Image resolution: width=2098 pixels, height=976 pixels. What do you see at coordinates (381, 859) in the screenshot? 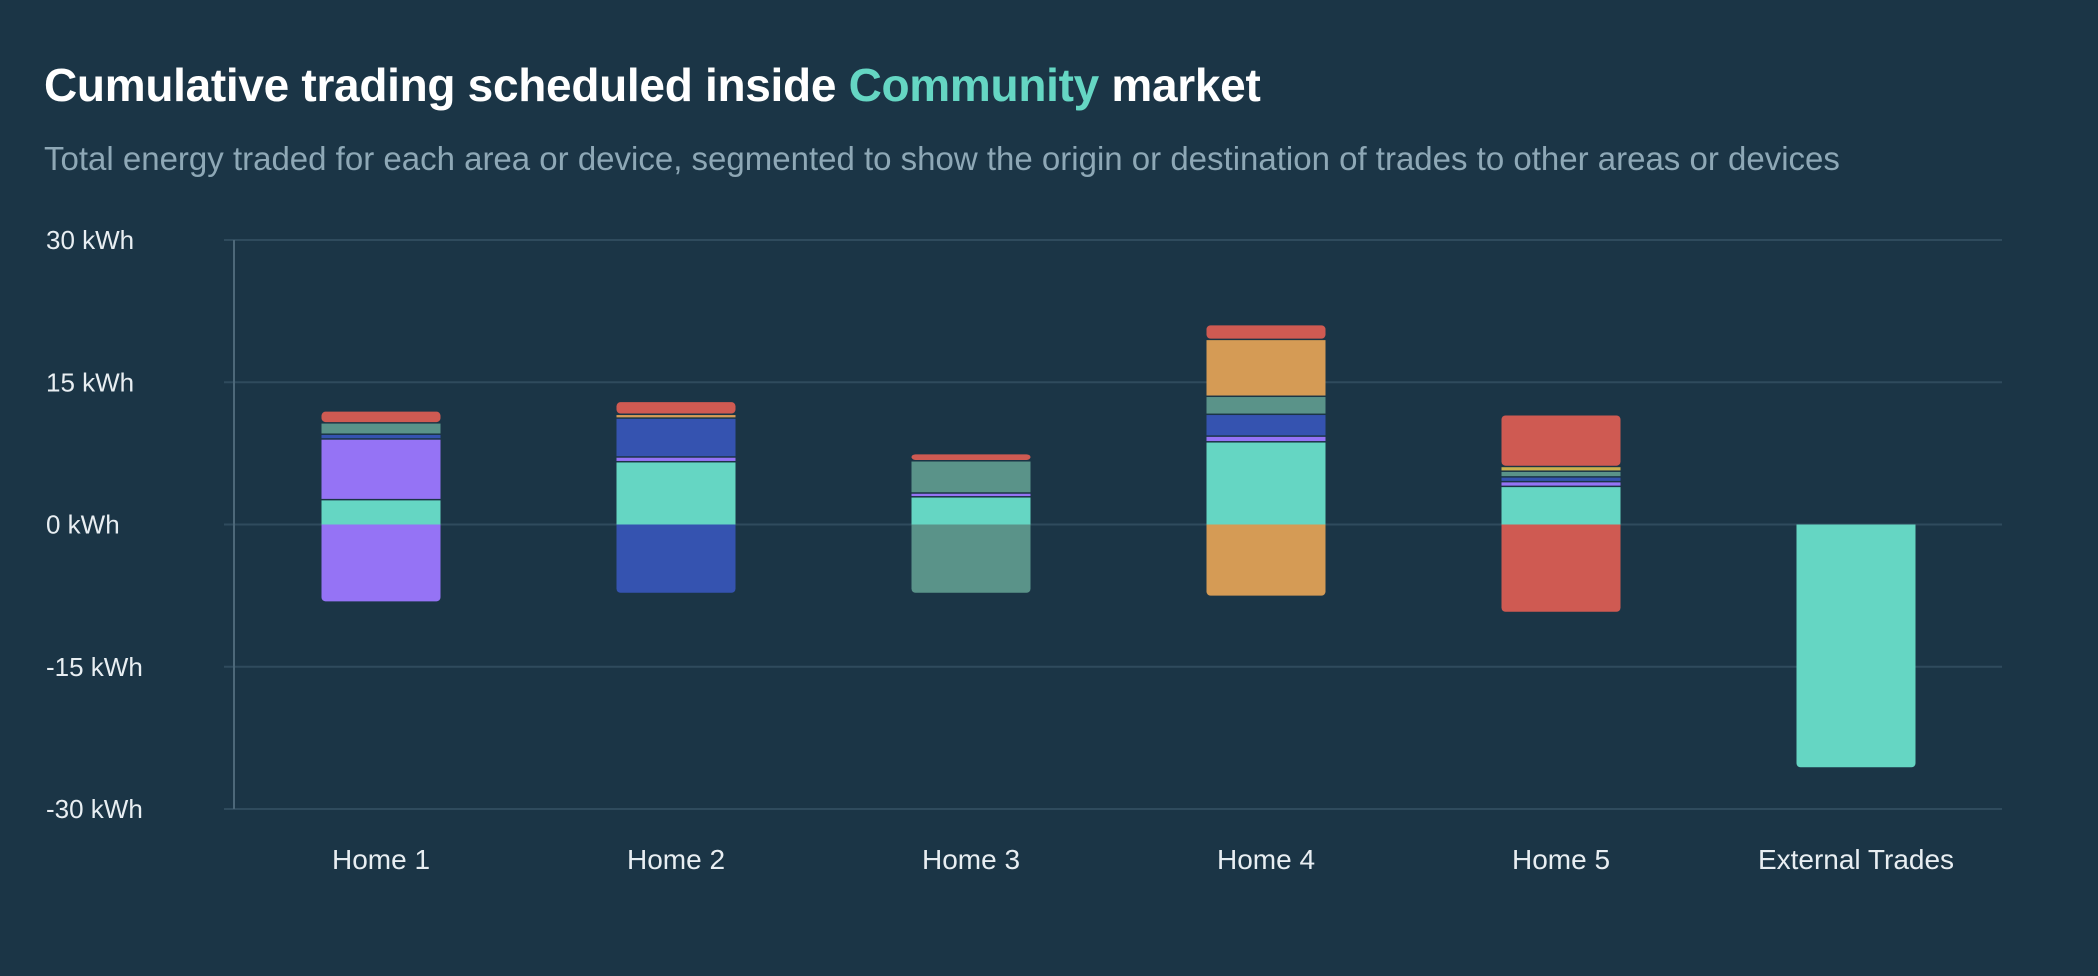
I see `x-tick-label: Home 1` at bounding box center [381, 859].